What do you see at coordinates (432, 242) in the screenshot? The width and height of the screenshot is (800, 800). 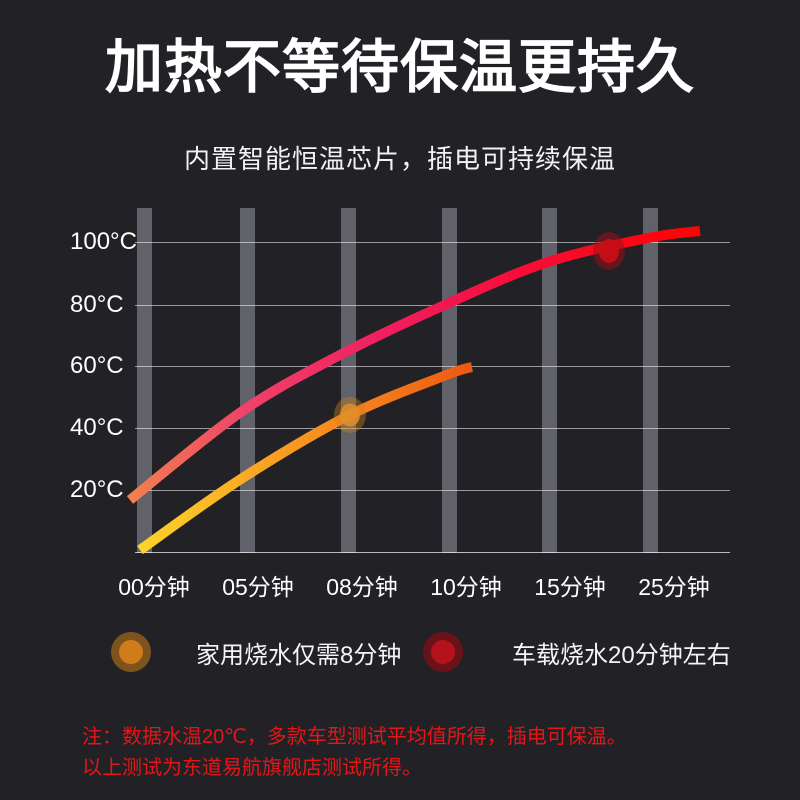 I see `gridline-100c` at bounding box center [432, 242].